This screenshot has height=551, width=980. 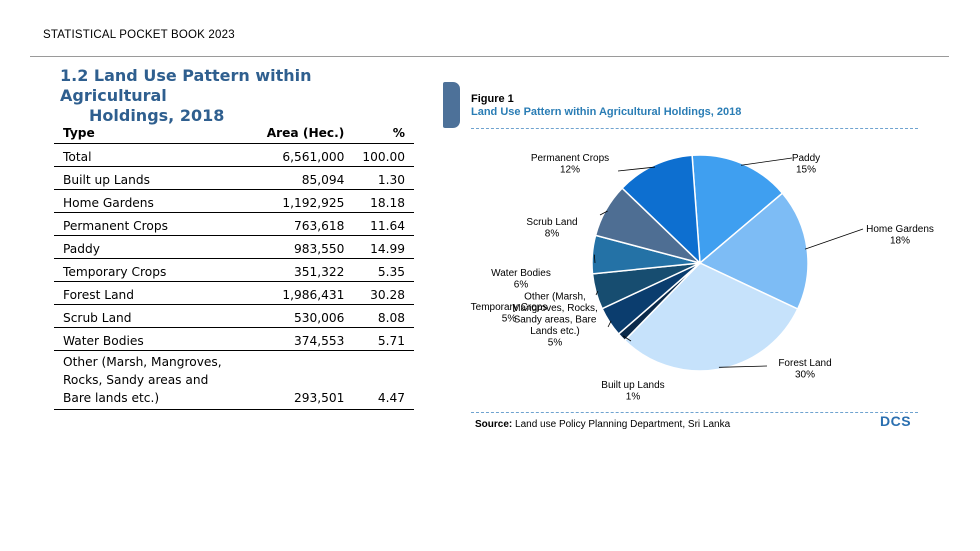 What do you see at coordinates (147, 155) in the screenshot?
I see `table-cell-type: Total` at bounding box center [147, 155].